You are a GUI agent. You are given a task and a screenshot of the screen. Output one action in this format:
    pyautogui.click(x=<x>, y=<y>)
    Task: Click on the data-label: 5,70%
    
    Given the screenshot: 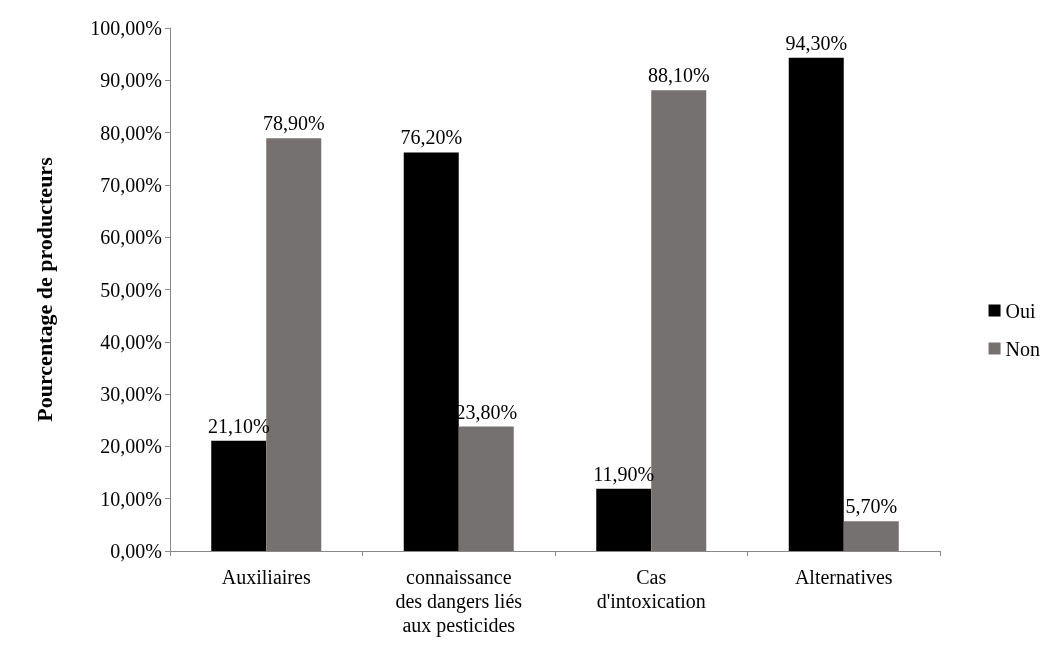 What is the action you would take?
    pyautogui.click(x=871, y=506)
    